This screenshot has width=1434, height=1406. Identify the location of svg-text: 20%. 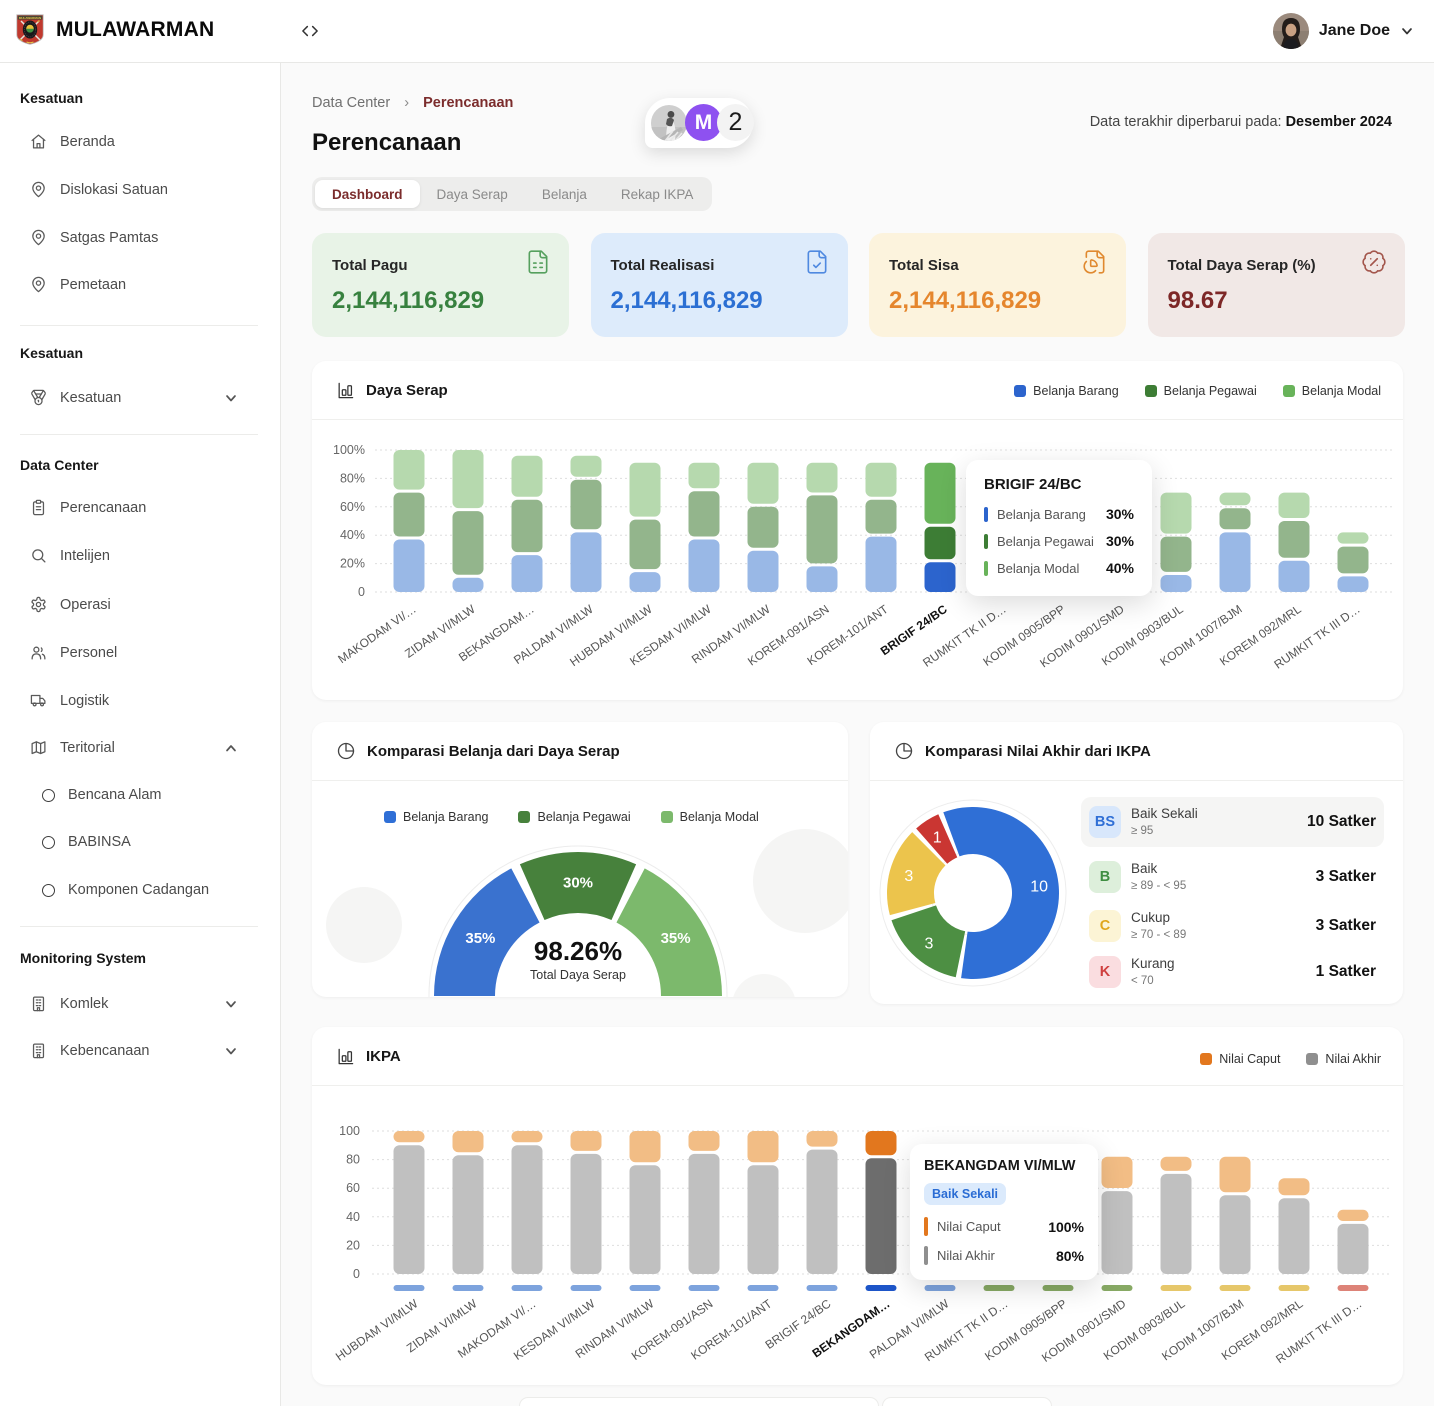
(352, 564).